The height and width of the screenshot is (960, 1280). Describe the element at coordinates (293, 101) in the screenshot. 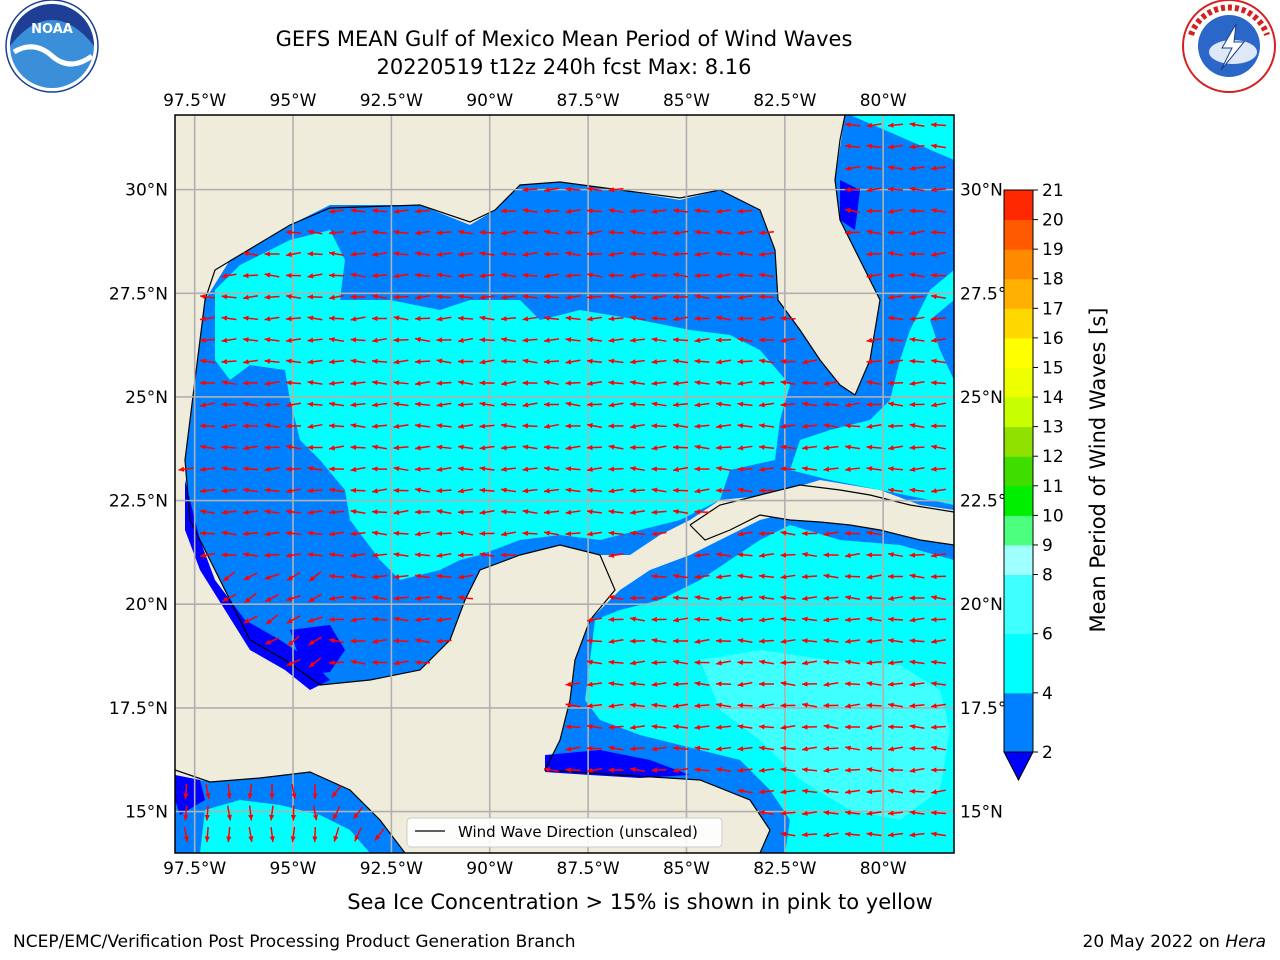

I see `lon-tick-label-top: 95°W` at that location.